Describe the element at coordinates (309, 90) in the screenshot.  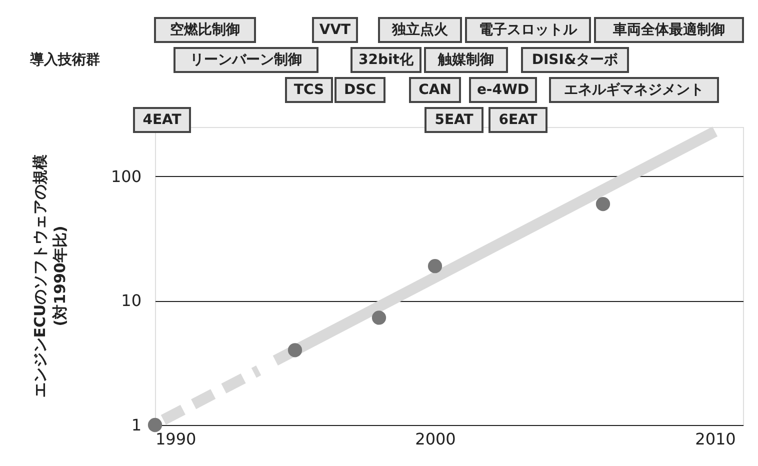
I see `text: TCS` at that location.